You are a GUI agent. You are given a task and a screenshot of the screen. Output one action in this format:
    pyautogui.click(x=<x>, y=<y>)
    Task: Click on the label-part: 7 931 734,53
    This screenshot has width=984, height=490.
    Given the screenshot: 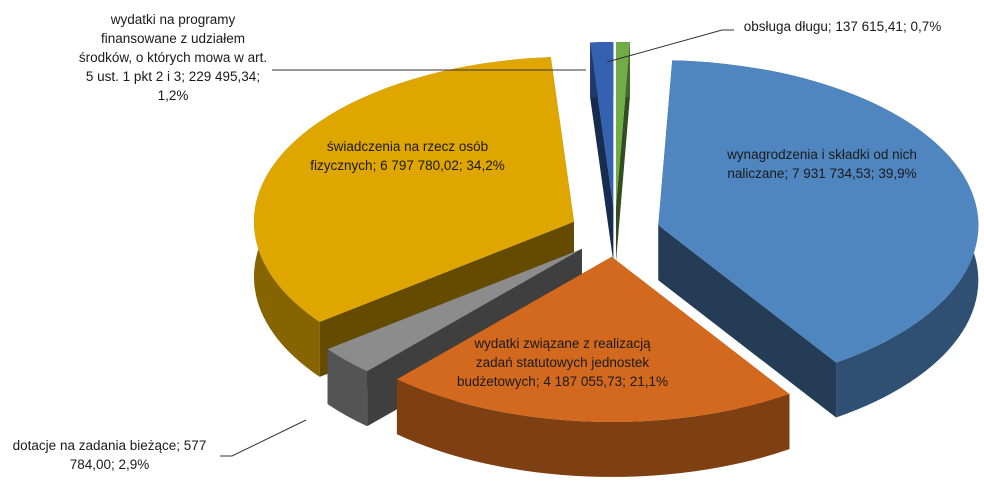 What is the action you would take?
    pyautogui.click(x=831, y=173)
    